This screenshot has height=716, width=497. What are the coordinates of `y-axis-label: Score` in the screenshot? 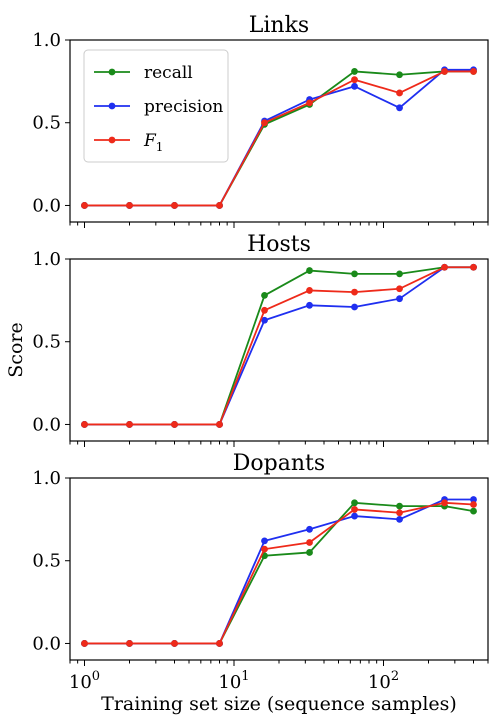 It's located at (16, 349).